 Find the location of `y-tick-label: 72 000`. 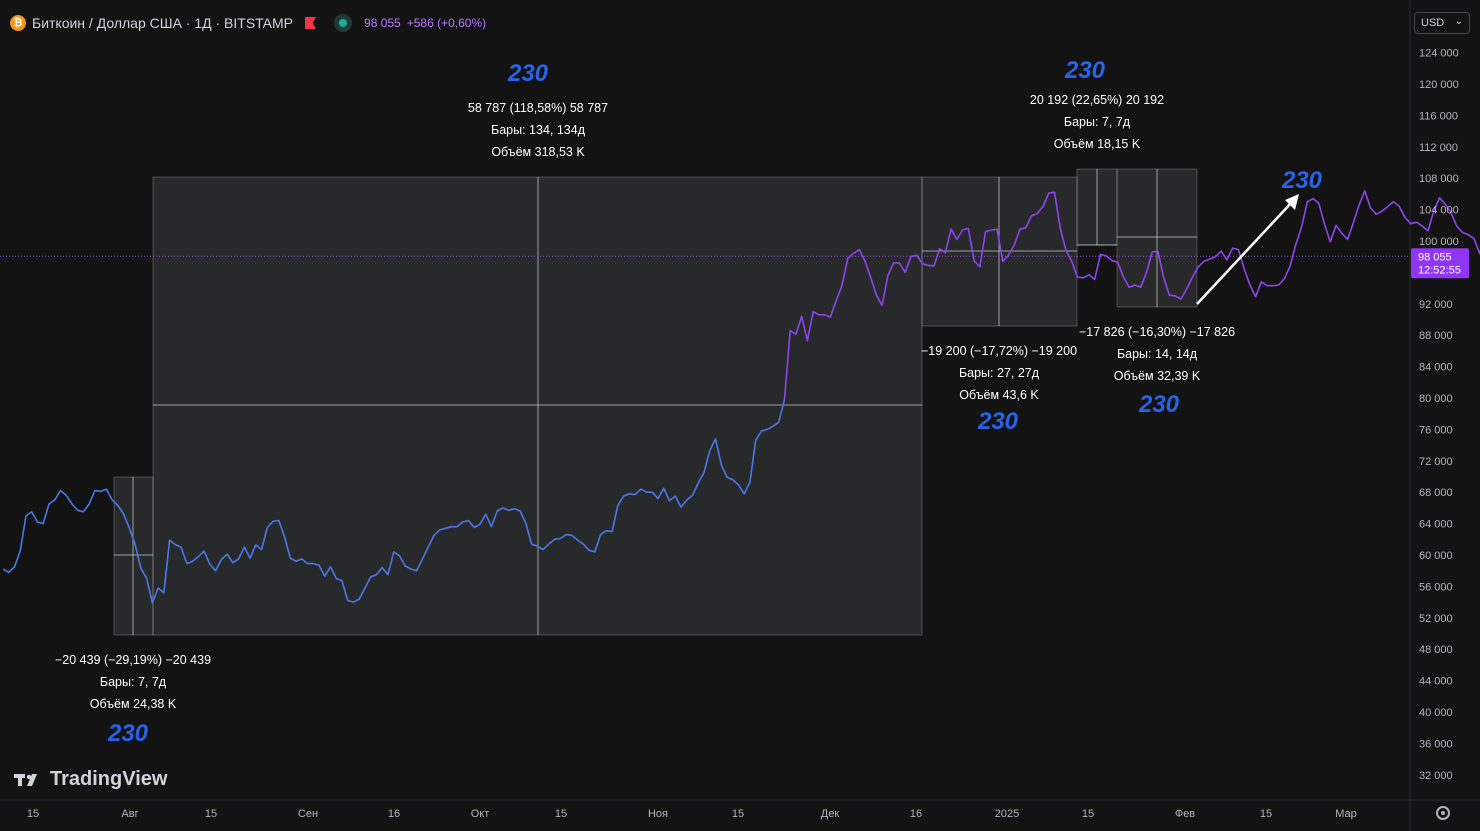

y-tick-label: 72 000 is located at coordinates (1436, 462).